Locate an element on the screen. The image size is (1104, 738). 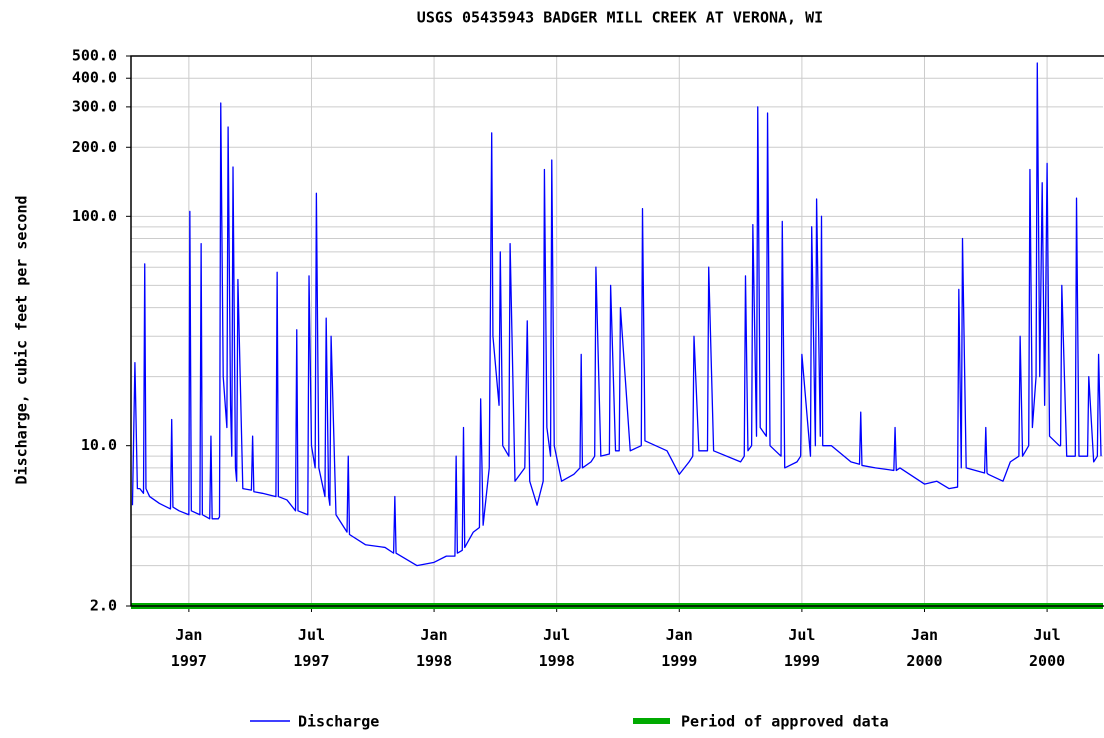
y-tick-label: 500.0 is located at coordinates (94, 56).